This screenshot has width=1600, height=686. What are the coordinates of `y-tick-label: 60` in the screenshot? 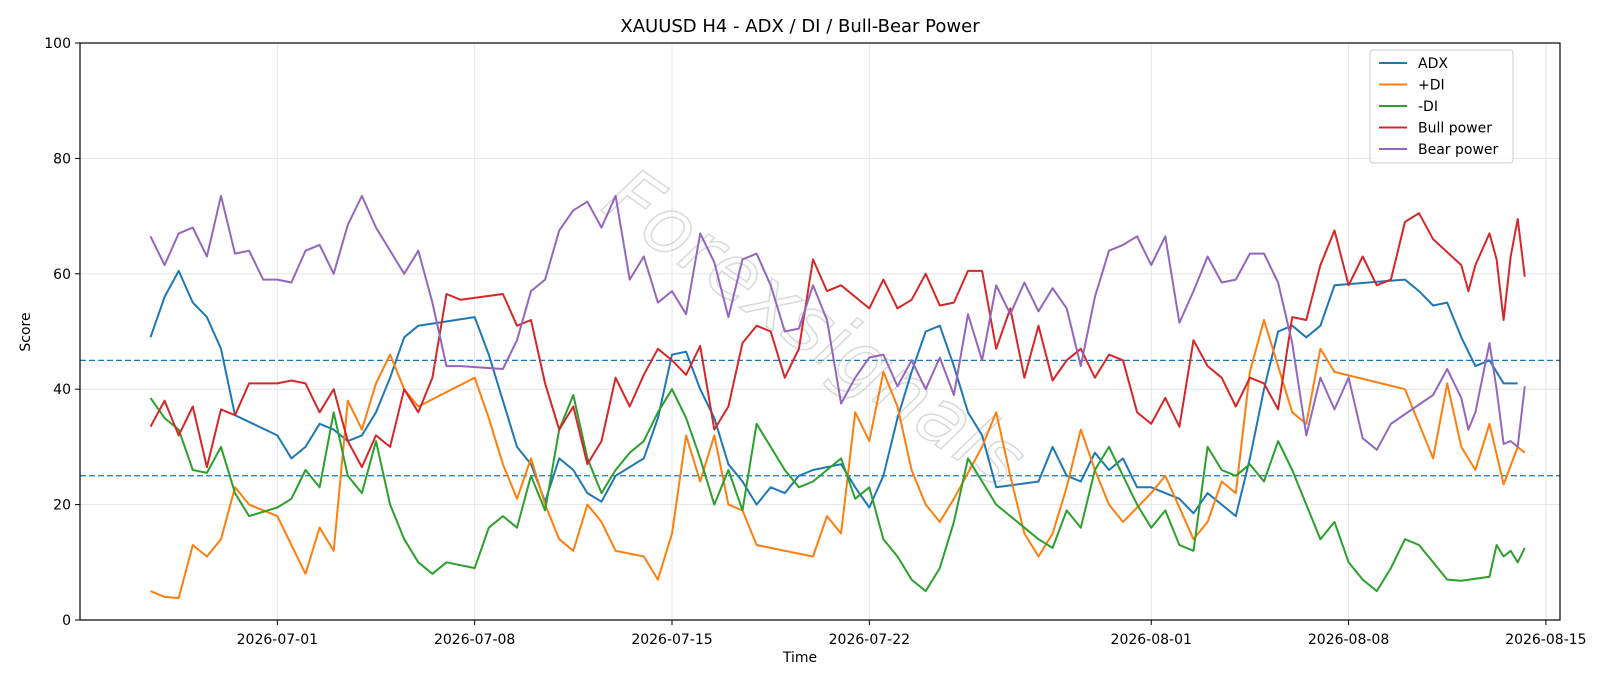 It's located at (62, 275).